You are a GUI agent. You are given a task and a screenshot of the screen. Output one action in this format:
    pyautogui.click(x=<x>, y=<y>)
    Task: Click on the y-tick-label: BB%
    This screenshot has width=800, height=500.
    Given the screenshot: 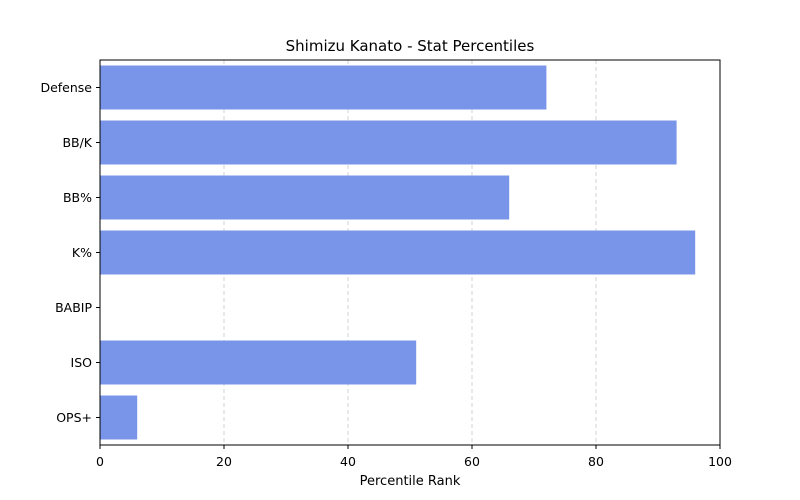 What is the action you would take?
    pyautogui.click(x=77, y=197)
    